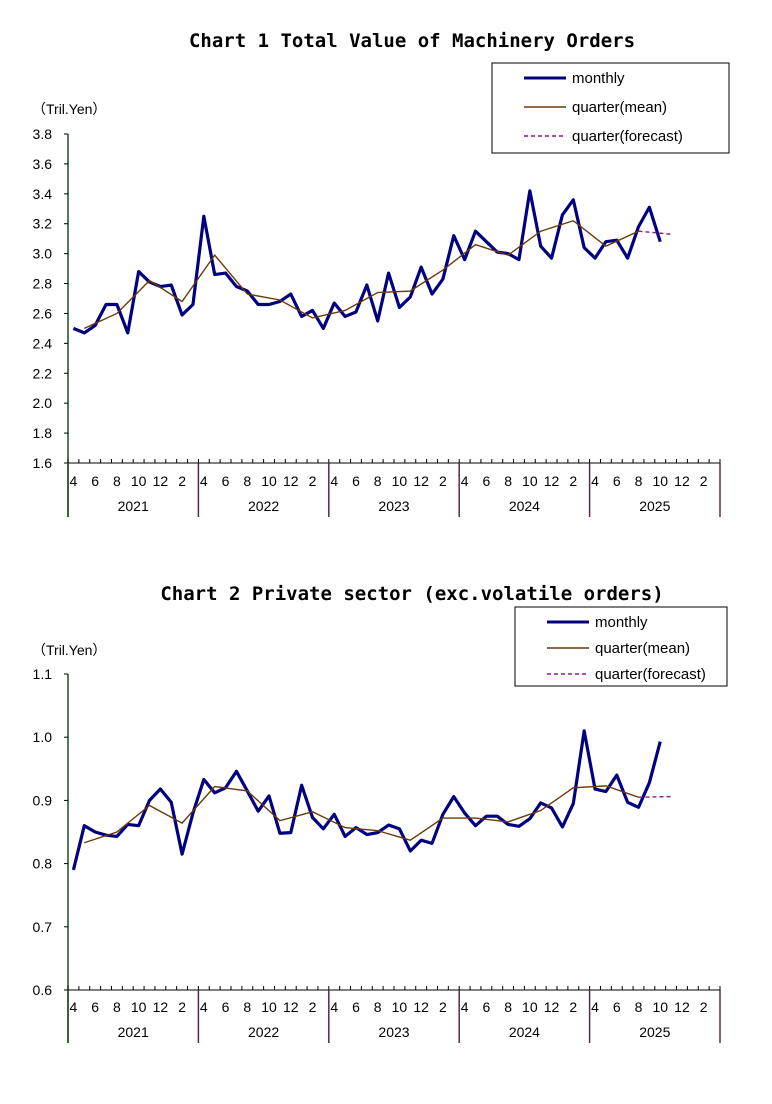  What do you see at coordinates (412, 41) in the screenshot?
I see `chart-title: Chart 1 Total Value of Machinery Orders` at bounding box center [412, 41].